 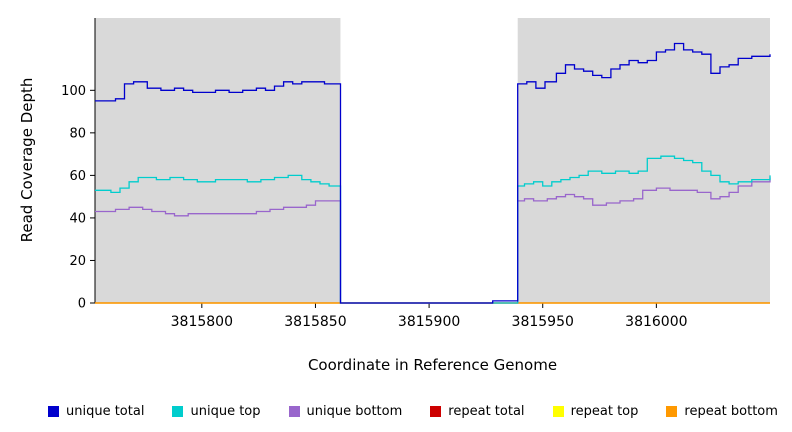 I want to click on x-tick-label: 3816000, so click(x=656, y=322).